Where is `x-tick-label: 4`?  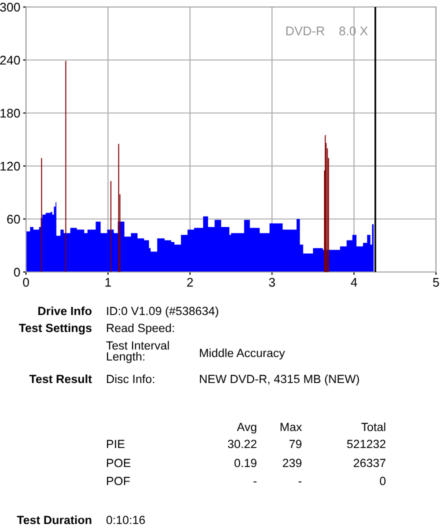
x-tick-label: 4 is located at coordinates (354, 282).